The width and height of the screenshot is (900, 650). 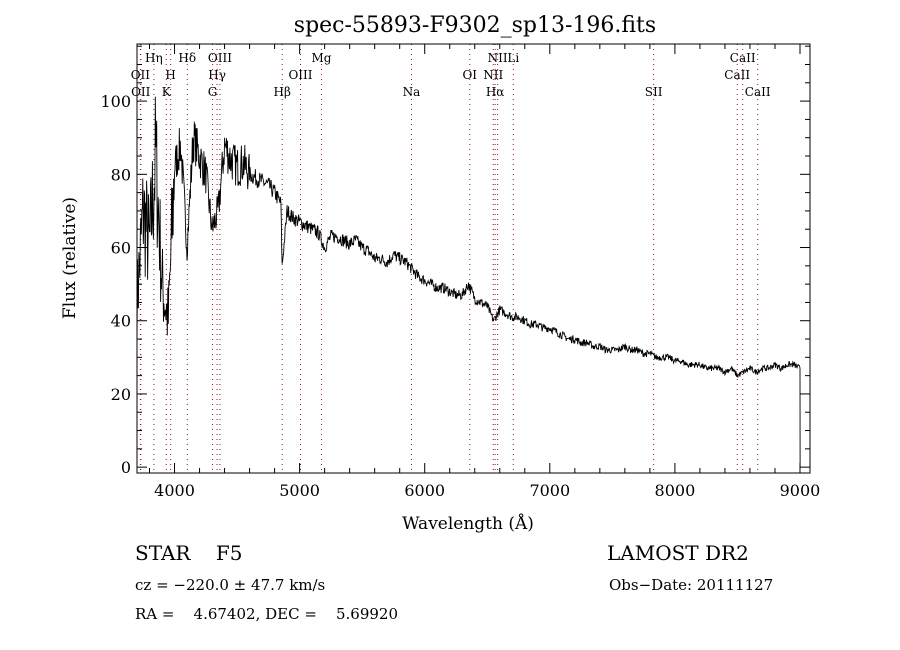 I want to click on x-axis-label: Wavelength (Å), so click(x=468, y=523).